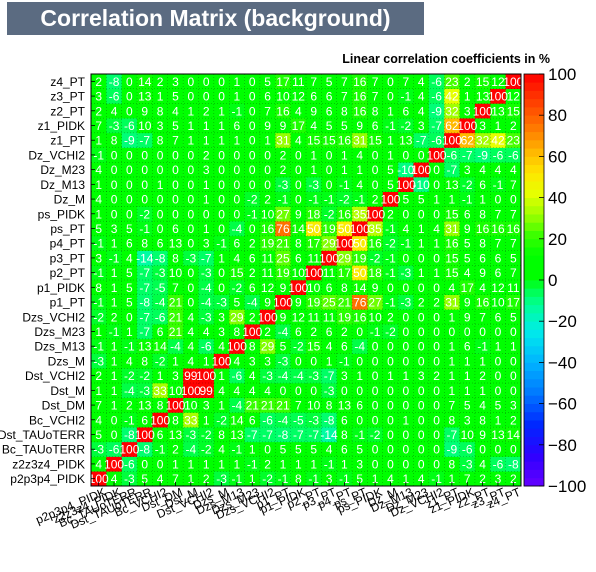 The height and width of the screenshot is (572, 596). I want to click on y-axis-label: p1_PIDK, so click(61, 288).